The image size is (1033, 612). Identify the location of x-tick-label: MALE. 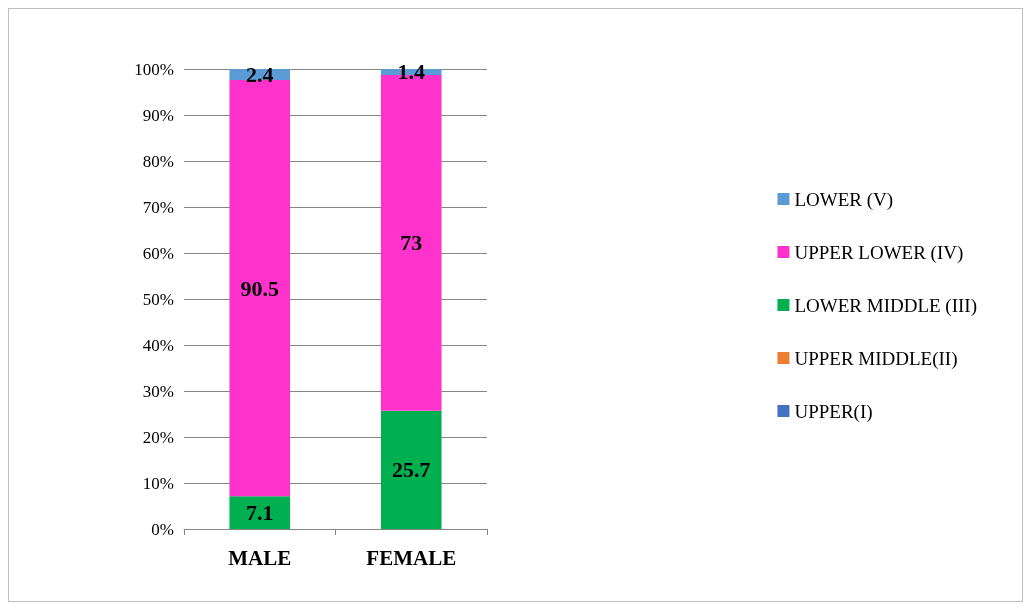
(260, 557).